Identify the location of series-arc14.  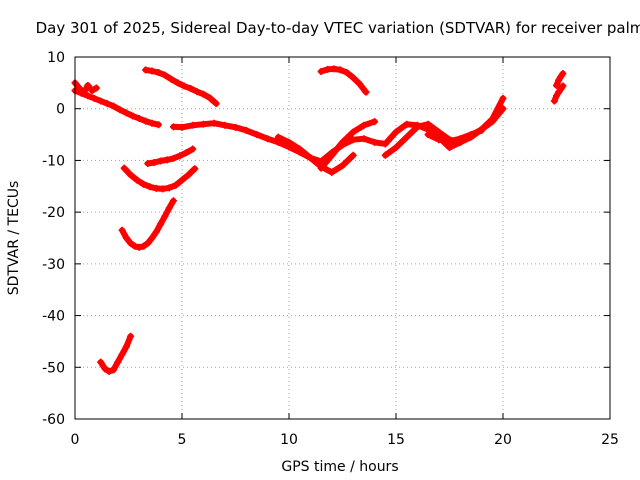
(560, 79).